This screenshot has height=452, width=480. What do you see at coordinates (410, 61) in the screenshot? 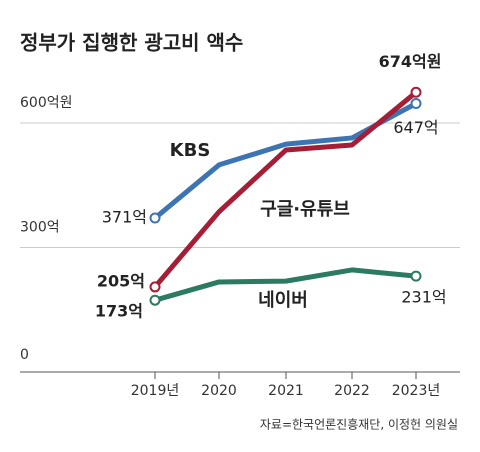
I see `value-label: 674억원` at bounding box center [410, 61].